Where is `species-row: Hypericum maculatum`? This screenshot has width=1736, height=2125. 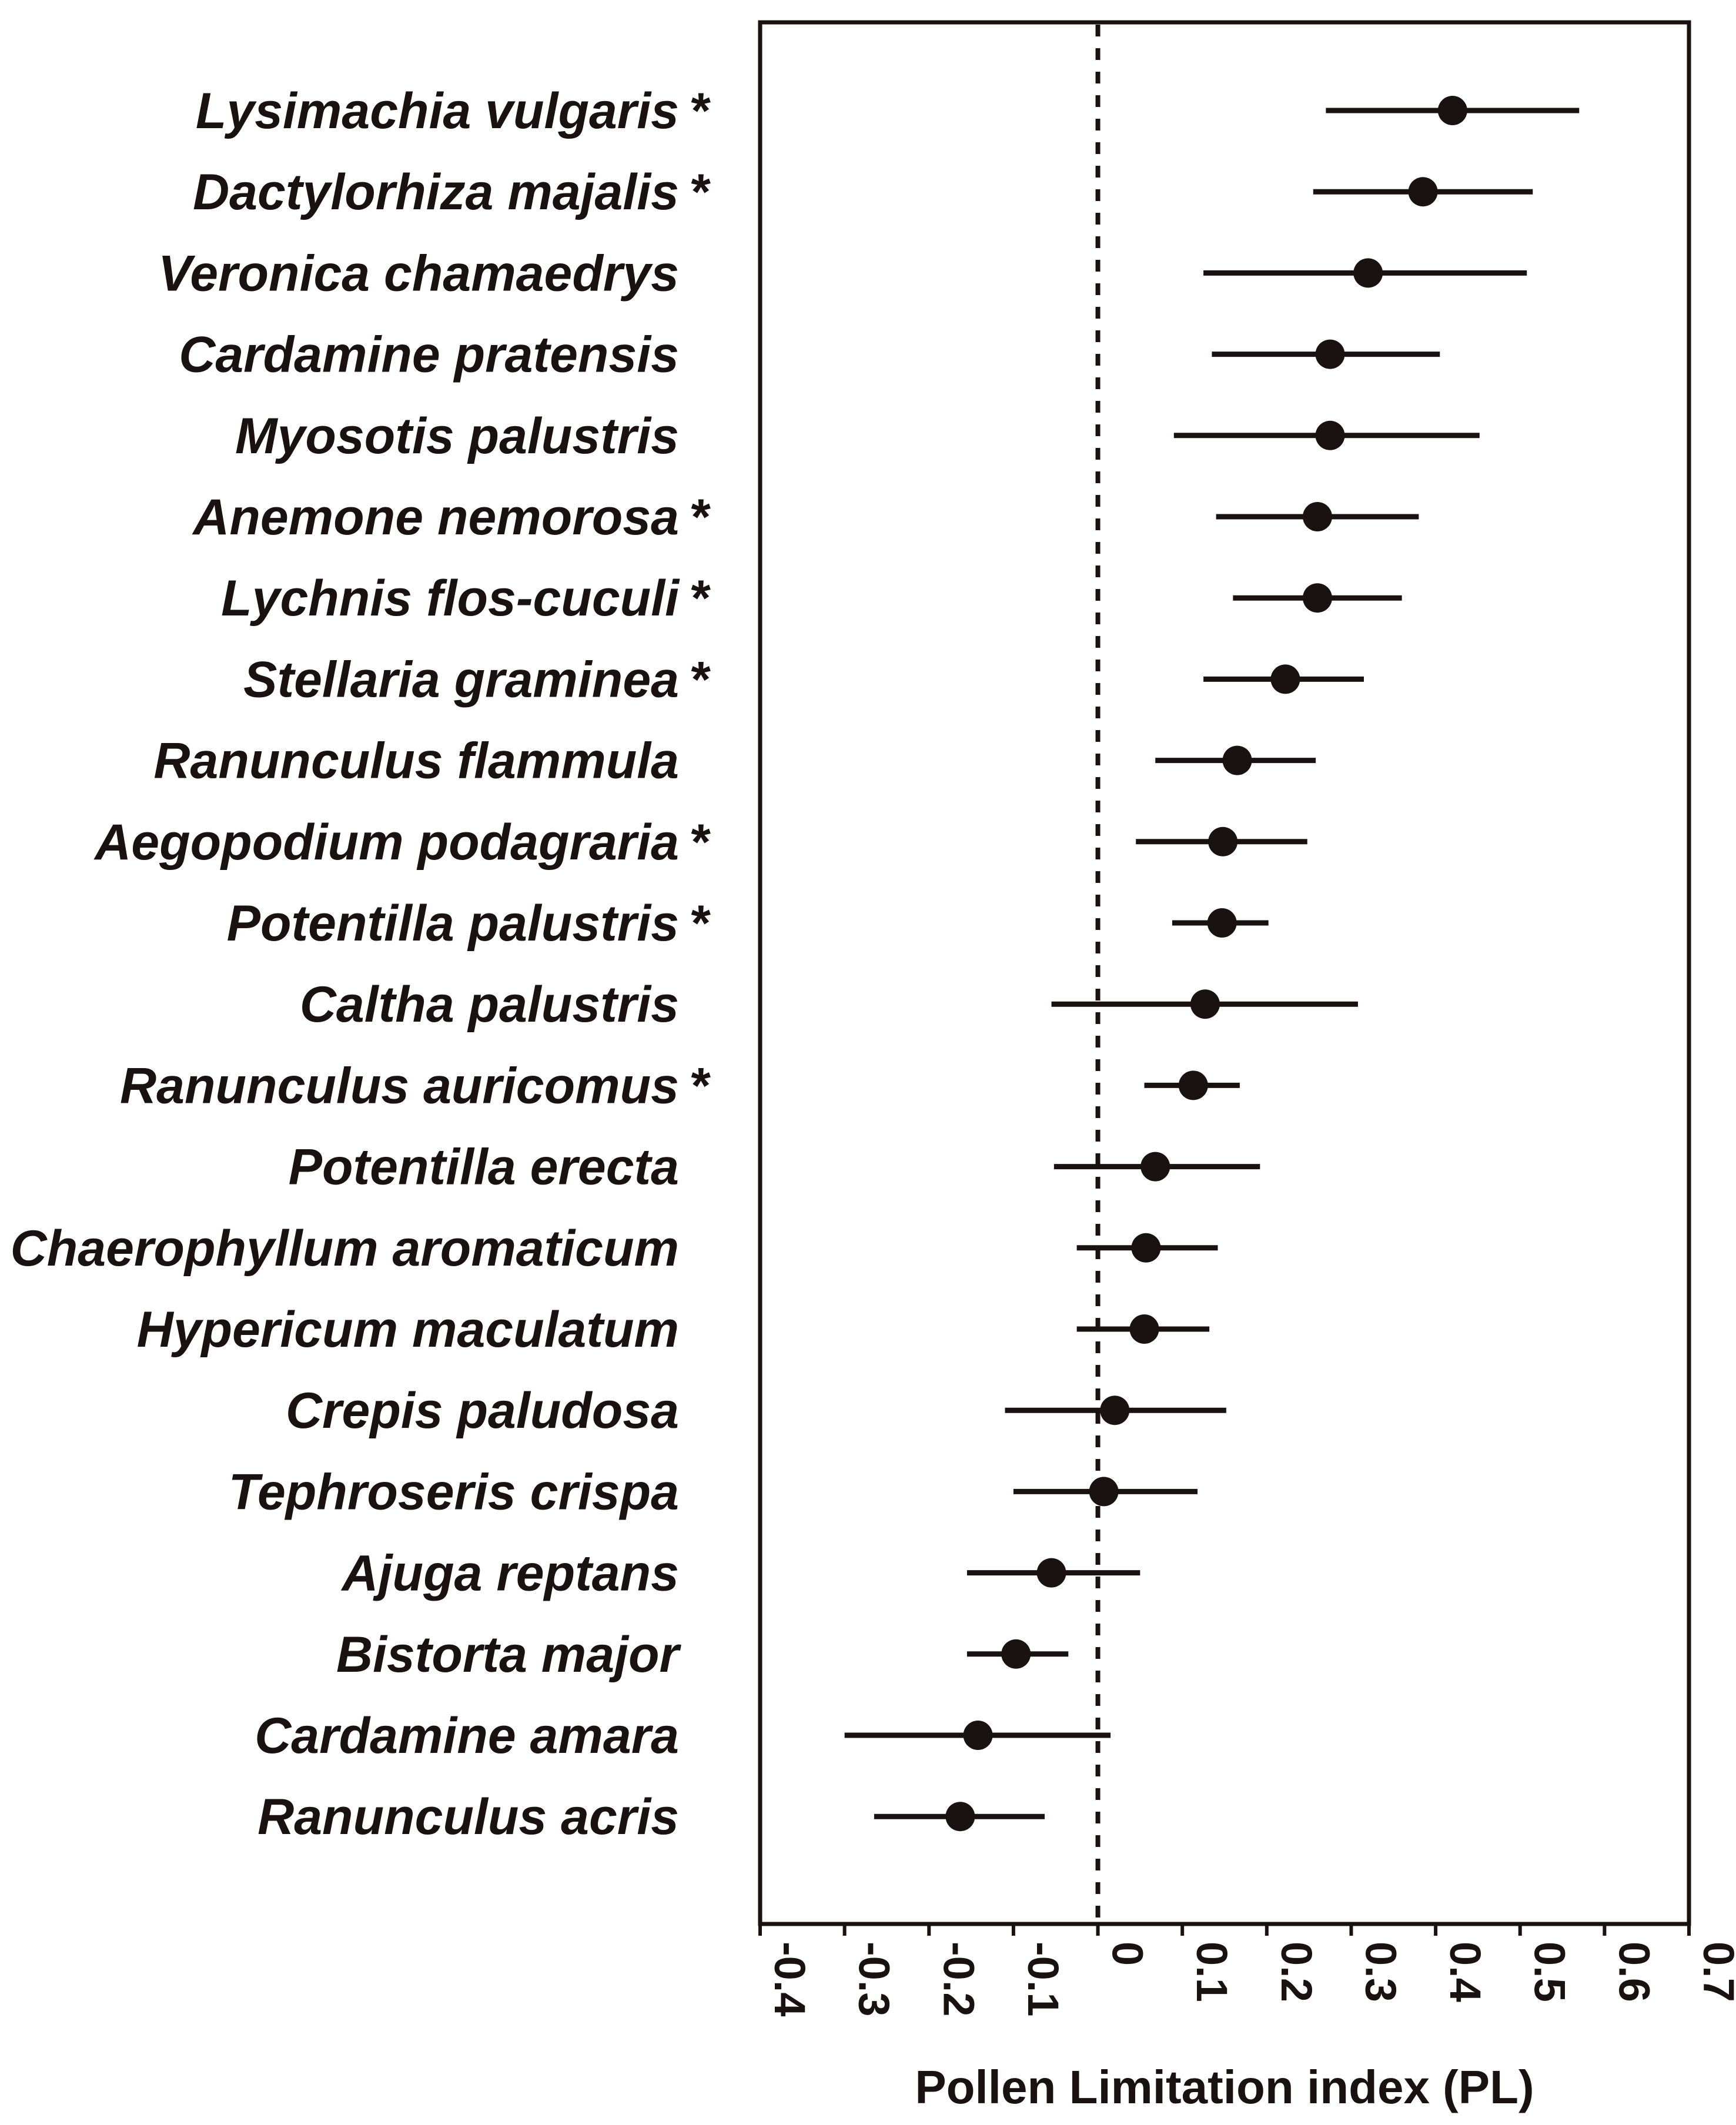 species-row: Hypericum maculatum is located at coordinates (674, 1329).